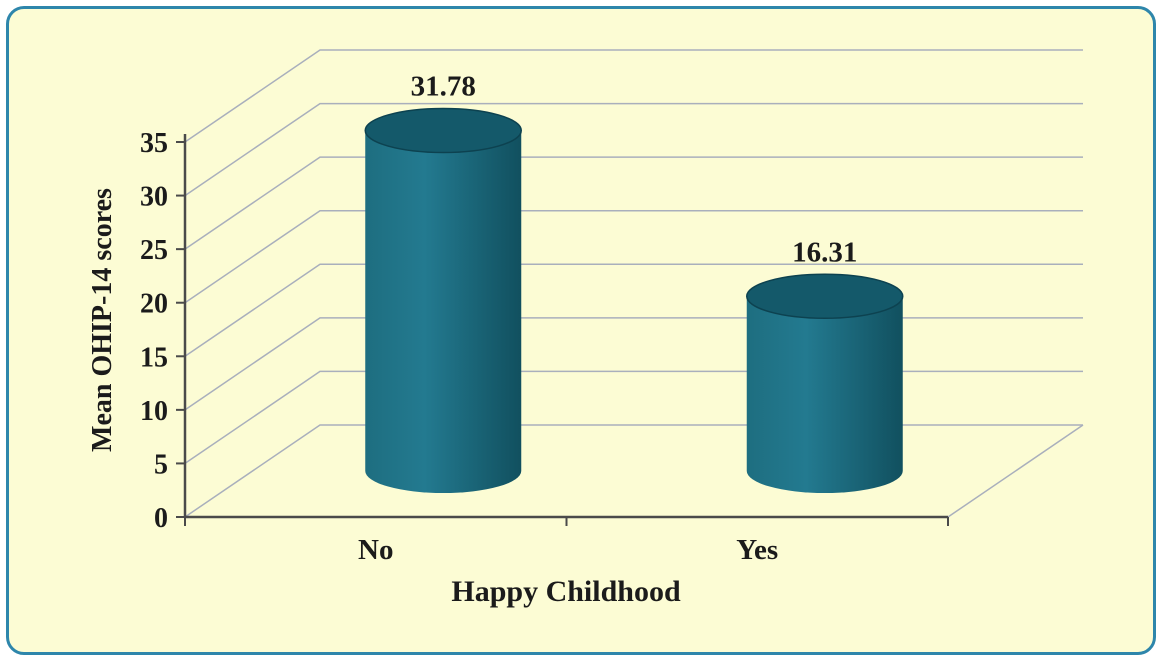 The image size is (1164, 663). Describe the element at coordinates (102, 320) in the screenshot. I see `y-axis-title: Mean OHIP-14 scores` at that location.